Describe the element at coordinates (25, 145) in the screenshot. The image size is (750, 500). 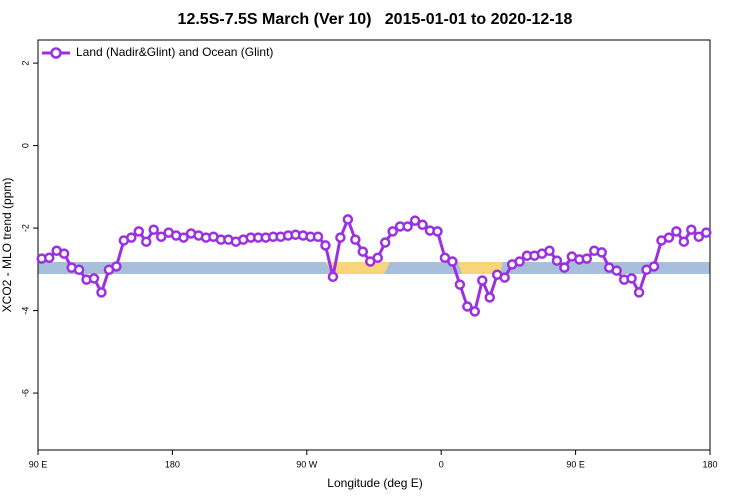
I see `y-tick-label: 0` at that location.